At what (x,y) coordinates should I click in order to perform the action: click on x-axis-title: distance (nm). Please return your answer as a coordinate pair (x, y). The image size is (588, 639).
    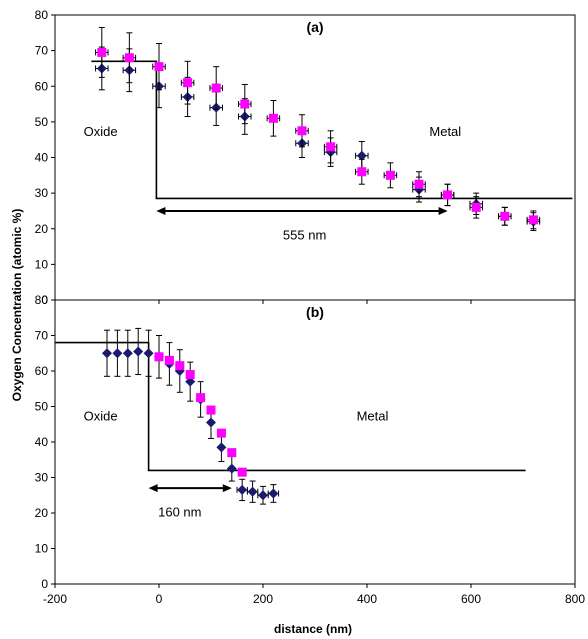
    Looking at the image, I should click on (313, 629).